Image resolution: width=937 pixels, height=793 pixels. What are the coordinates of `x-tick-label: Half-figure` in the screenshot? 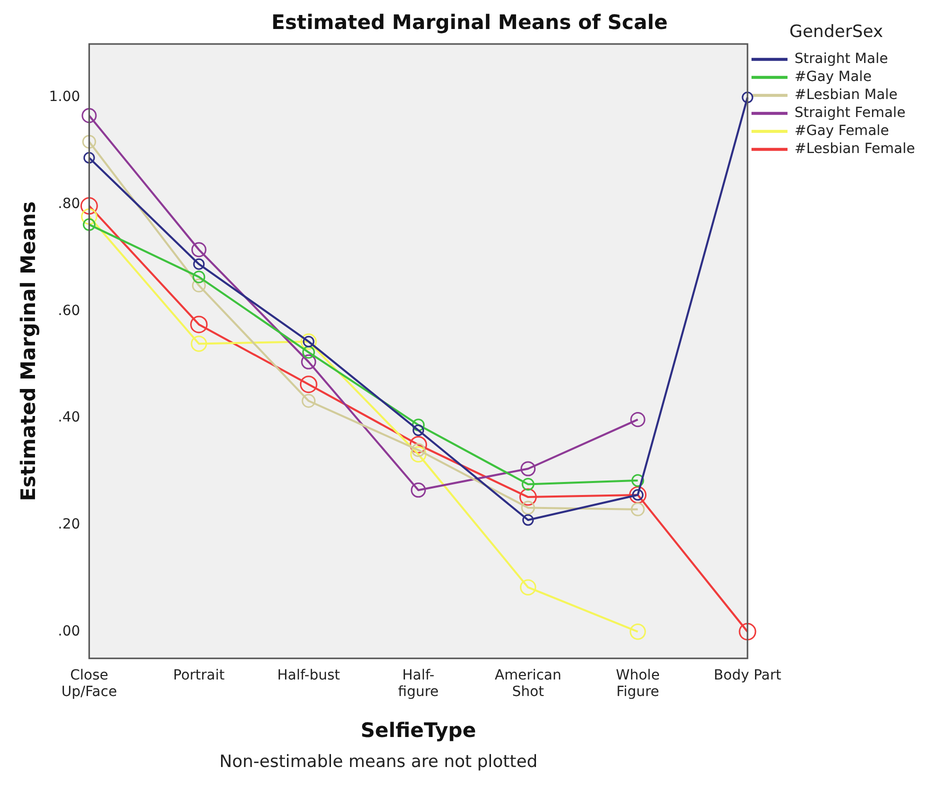 It's located at (418, 683).